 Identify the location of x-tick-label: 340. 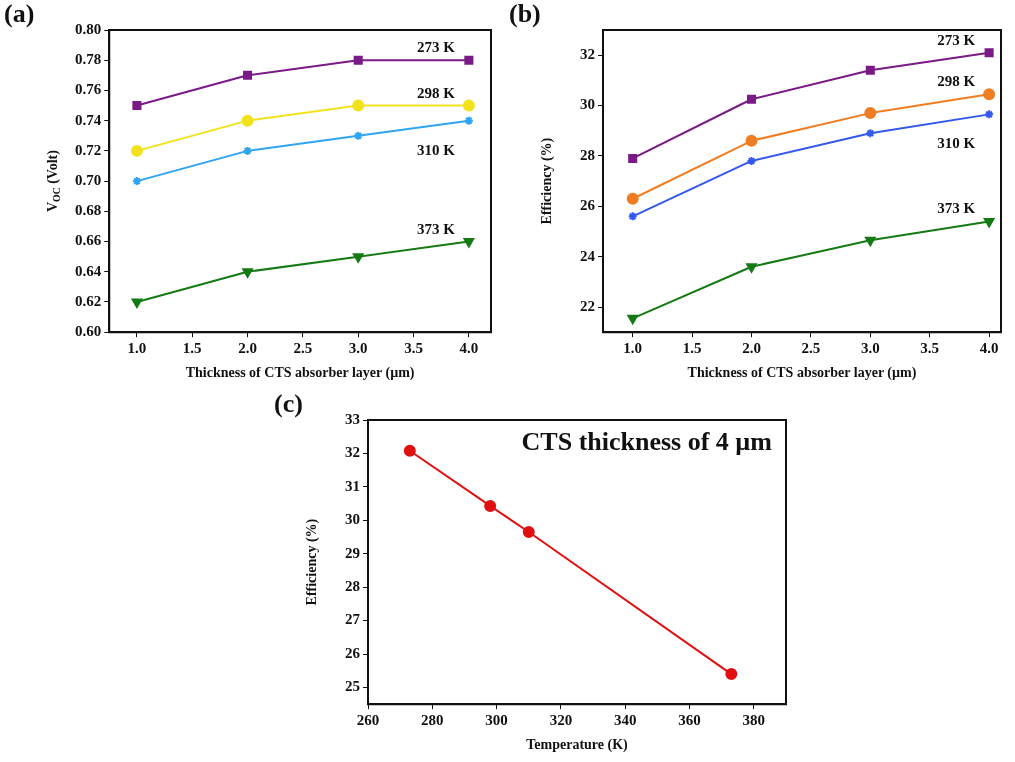
(625, 720).